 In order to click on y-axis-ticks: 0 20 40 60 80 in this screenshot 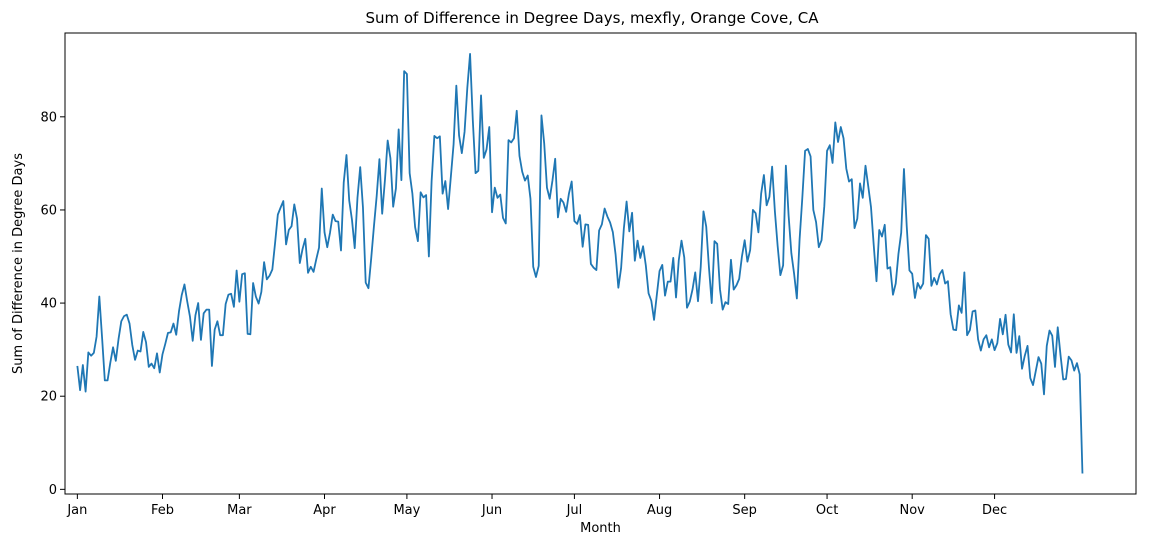, I will do `click(52, 304)`.